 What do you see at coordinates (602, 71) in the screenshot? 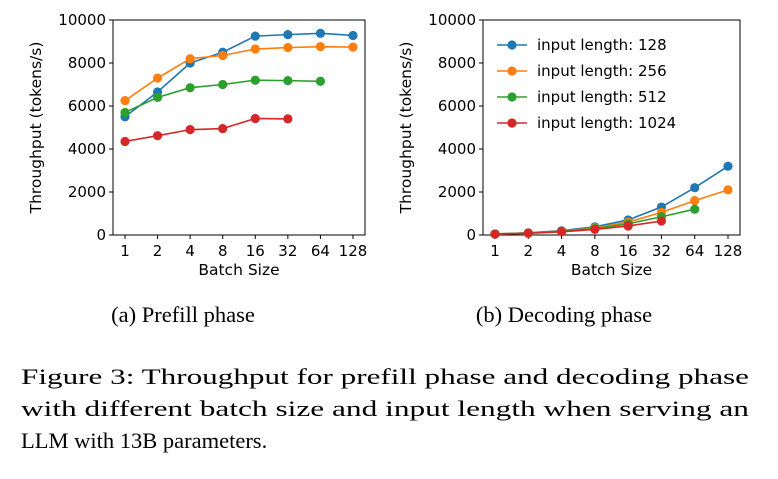
I see `legend-label: input length: 256` at bounding box center [602, 71].